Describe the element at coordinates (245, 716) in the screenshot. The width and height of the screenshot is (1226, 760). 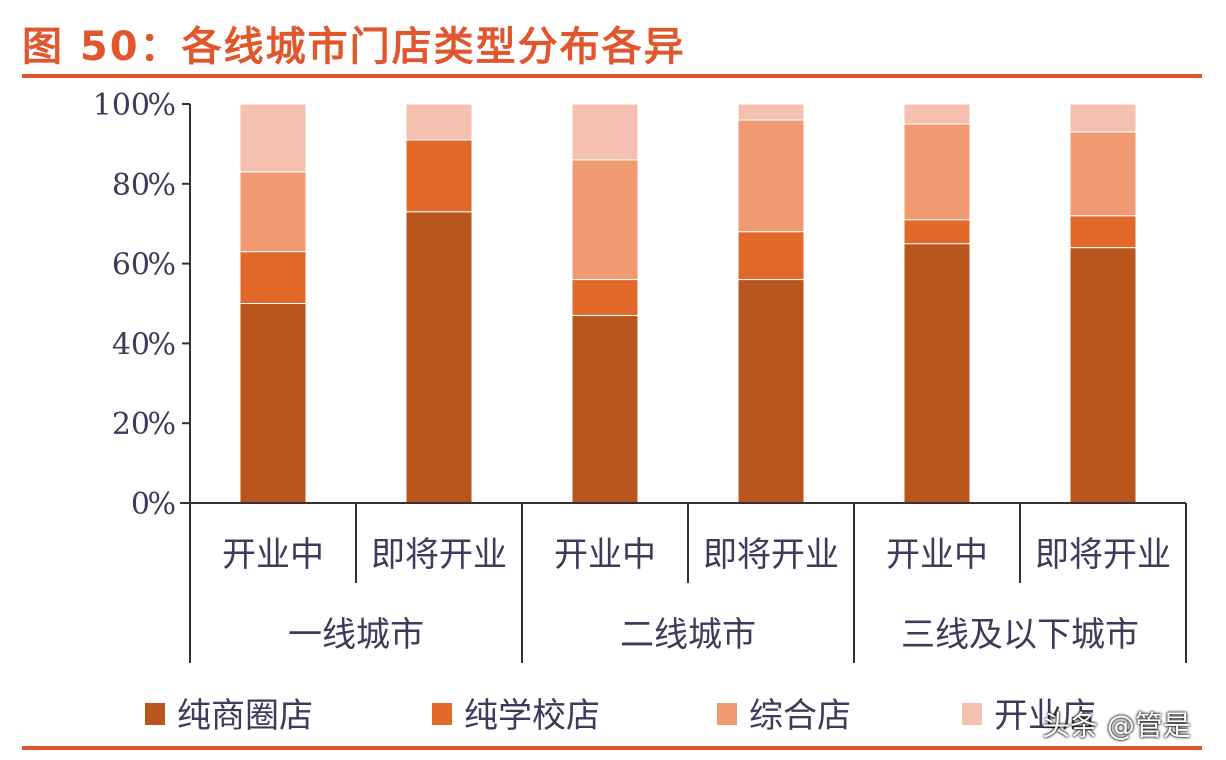
I see `legend-label: 纯商圈店` at that location.